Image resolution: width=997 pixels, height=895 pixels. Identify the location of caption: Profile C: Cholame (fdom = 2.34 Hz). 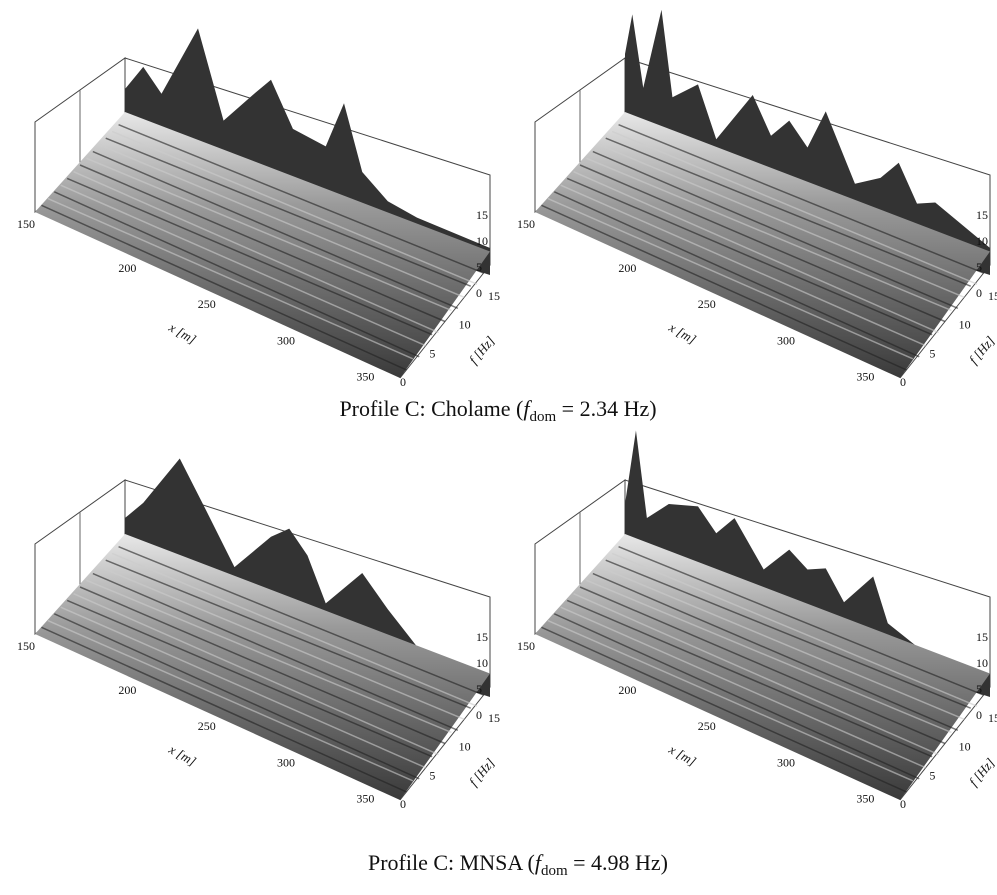
(497, 410).